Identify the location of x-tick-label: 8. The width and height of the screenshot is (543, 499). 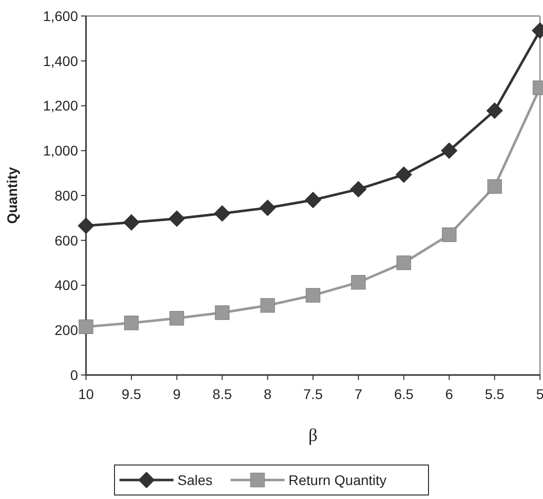
(268, 394).